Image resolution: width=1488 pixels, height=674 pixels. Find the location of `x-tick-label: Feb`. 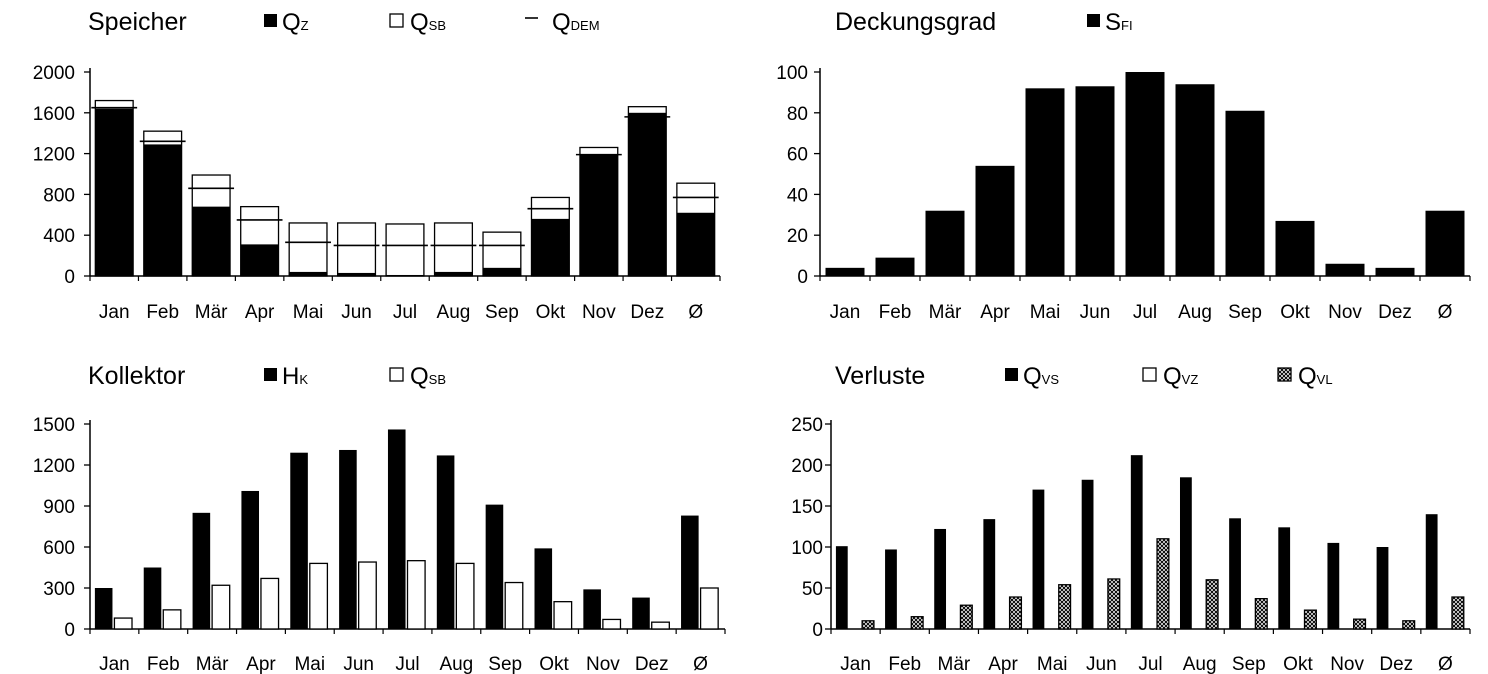

x-tick-label: Feb is located at coordinates (163, 664).